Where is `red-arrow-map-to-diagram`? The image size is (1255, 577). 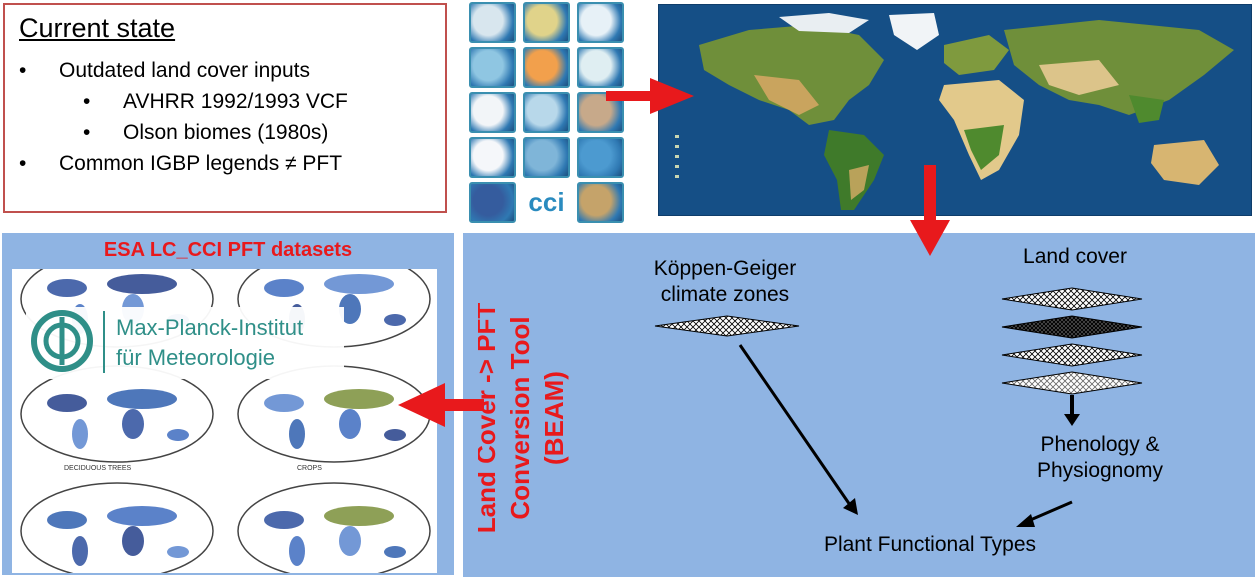
red-arrow-map-to-diagram is located at coordinates (930, 210).